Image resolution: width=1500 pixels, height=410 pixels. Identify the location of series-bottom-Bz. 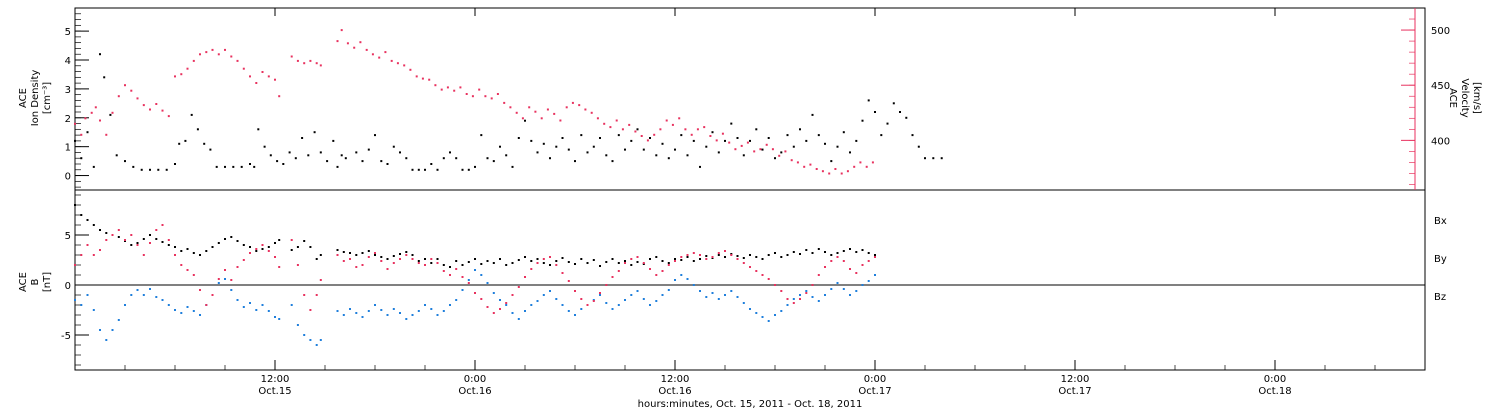
(475, 269).